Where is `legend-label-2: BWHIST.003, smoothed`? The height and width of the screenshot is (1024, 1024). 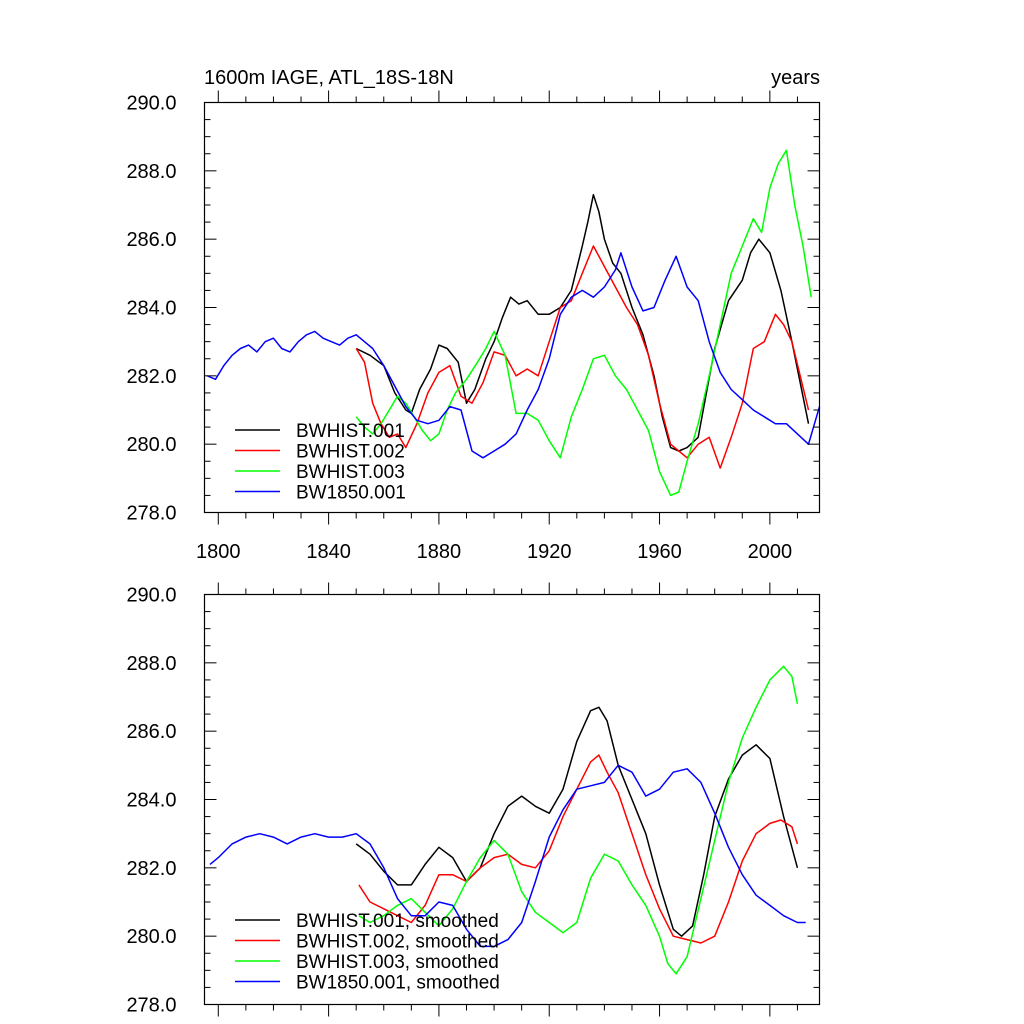 legend-label-2: BWHIST.003, smoothed is located at coordinates (397, 962).